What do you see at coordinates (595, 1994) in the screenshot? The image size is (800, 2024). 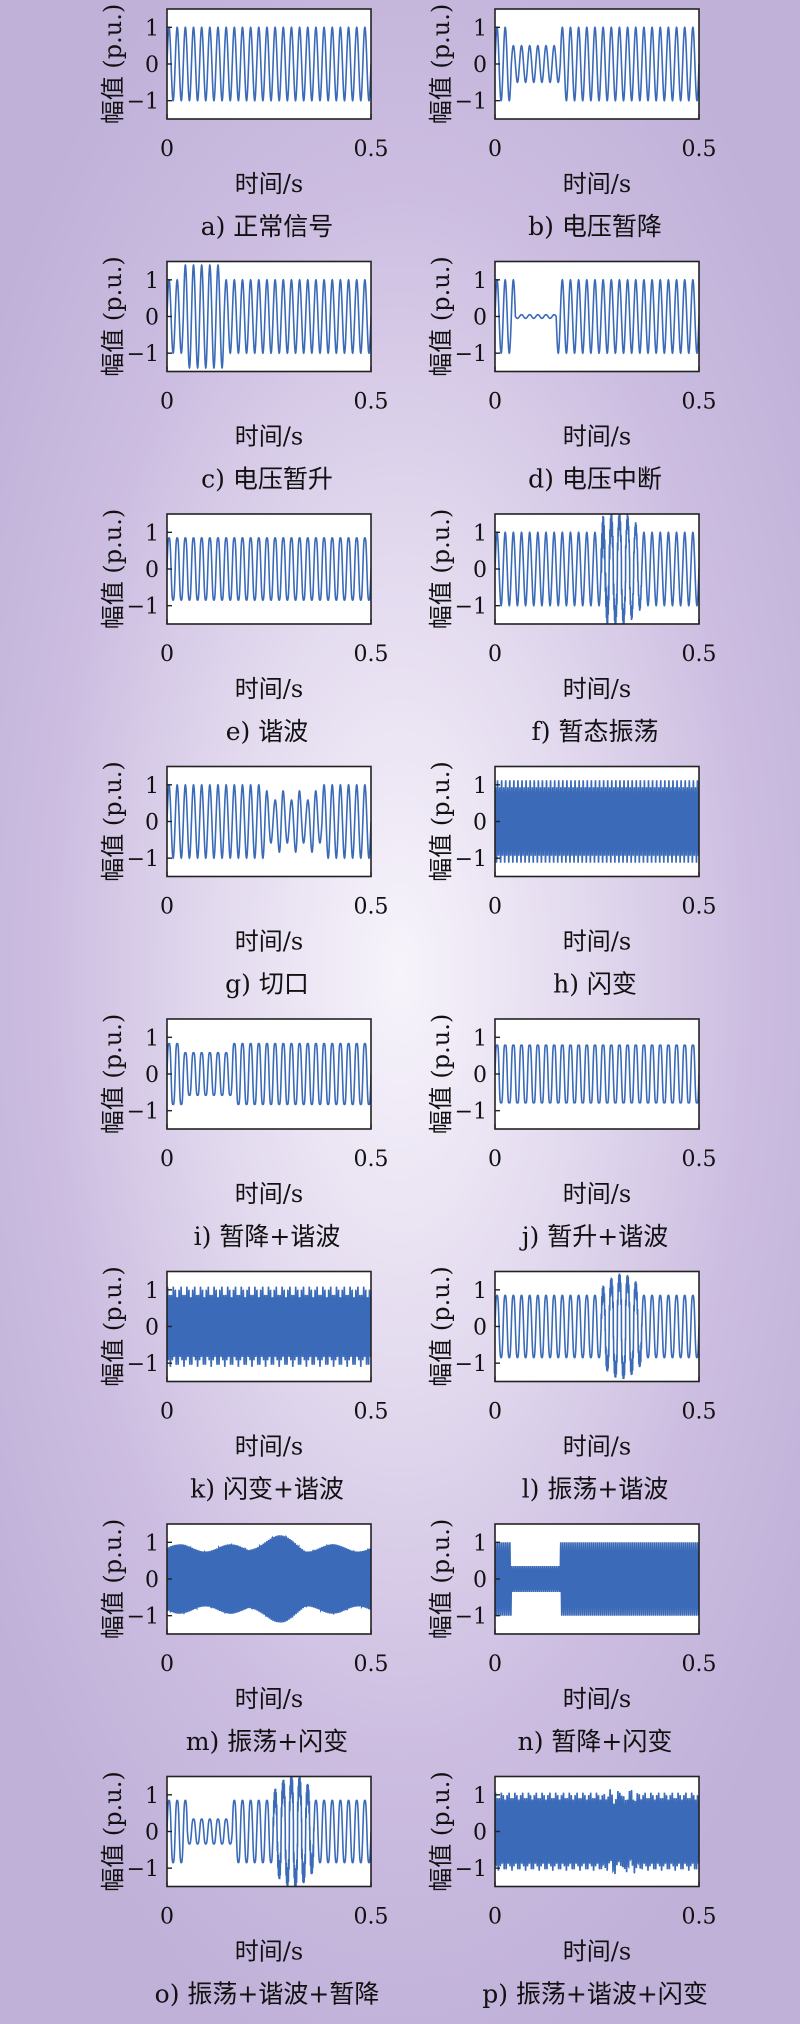 I see `subplot-caption: p) 振荡+谐波+闪变` at bounding box center [595, 1994].